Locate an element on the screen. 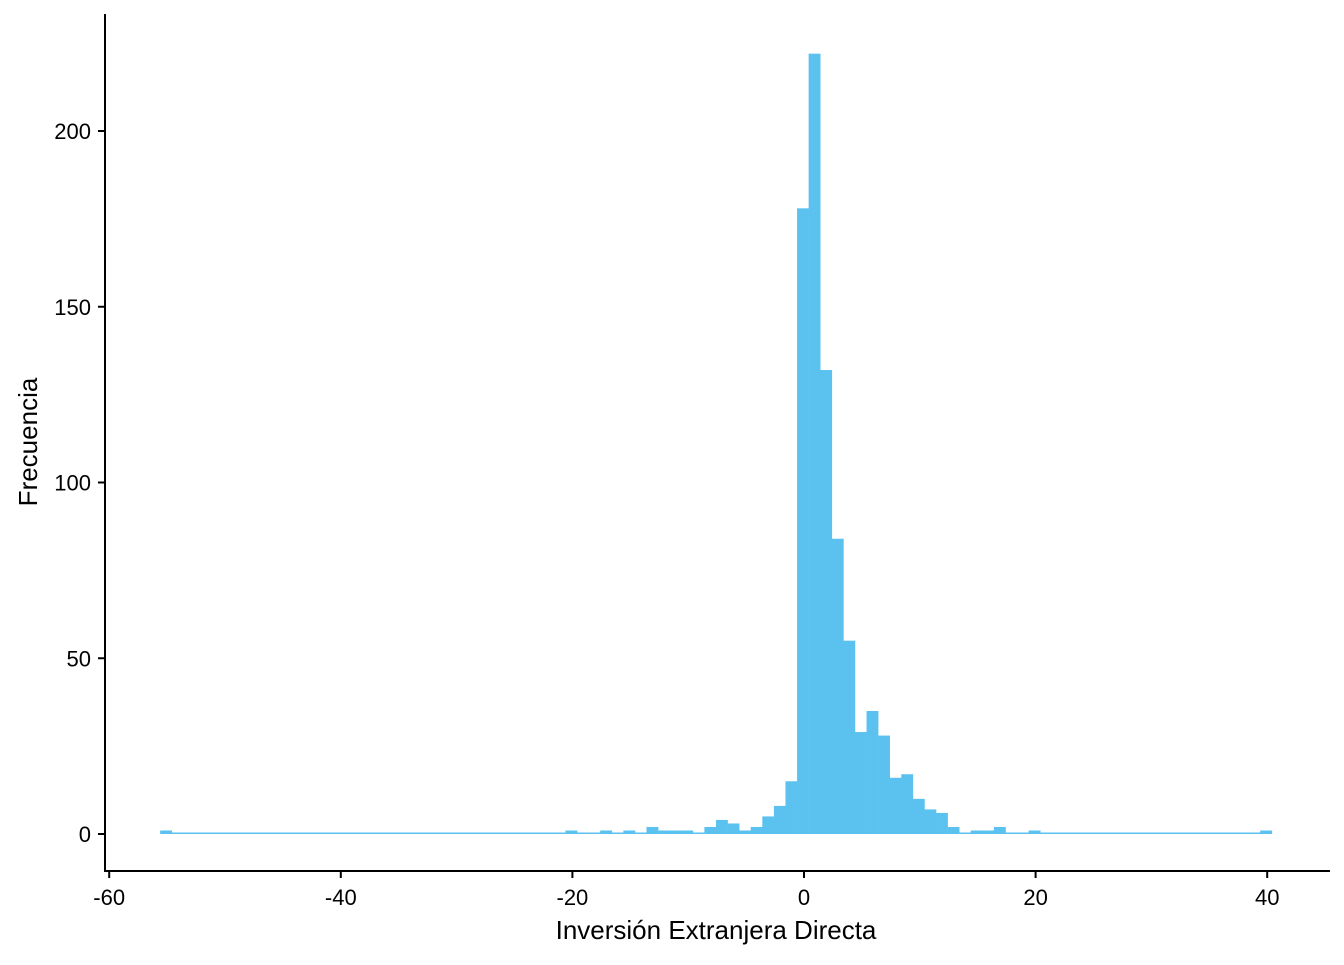  x-tick-label: -20 is located at coordinates (573, 897).